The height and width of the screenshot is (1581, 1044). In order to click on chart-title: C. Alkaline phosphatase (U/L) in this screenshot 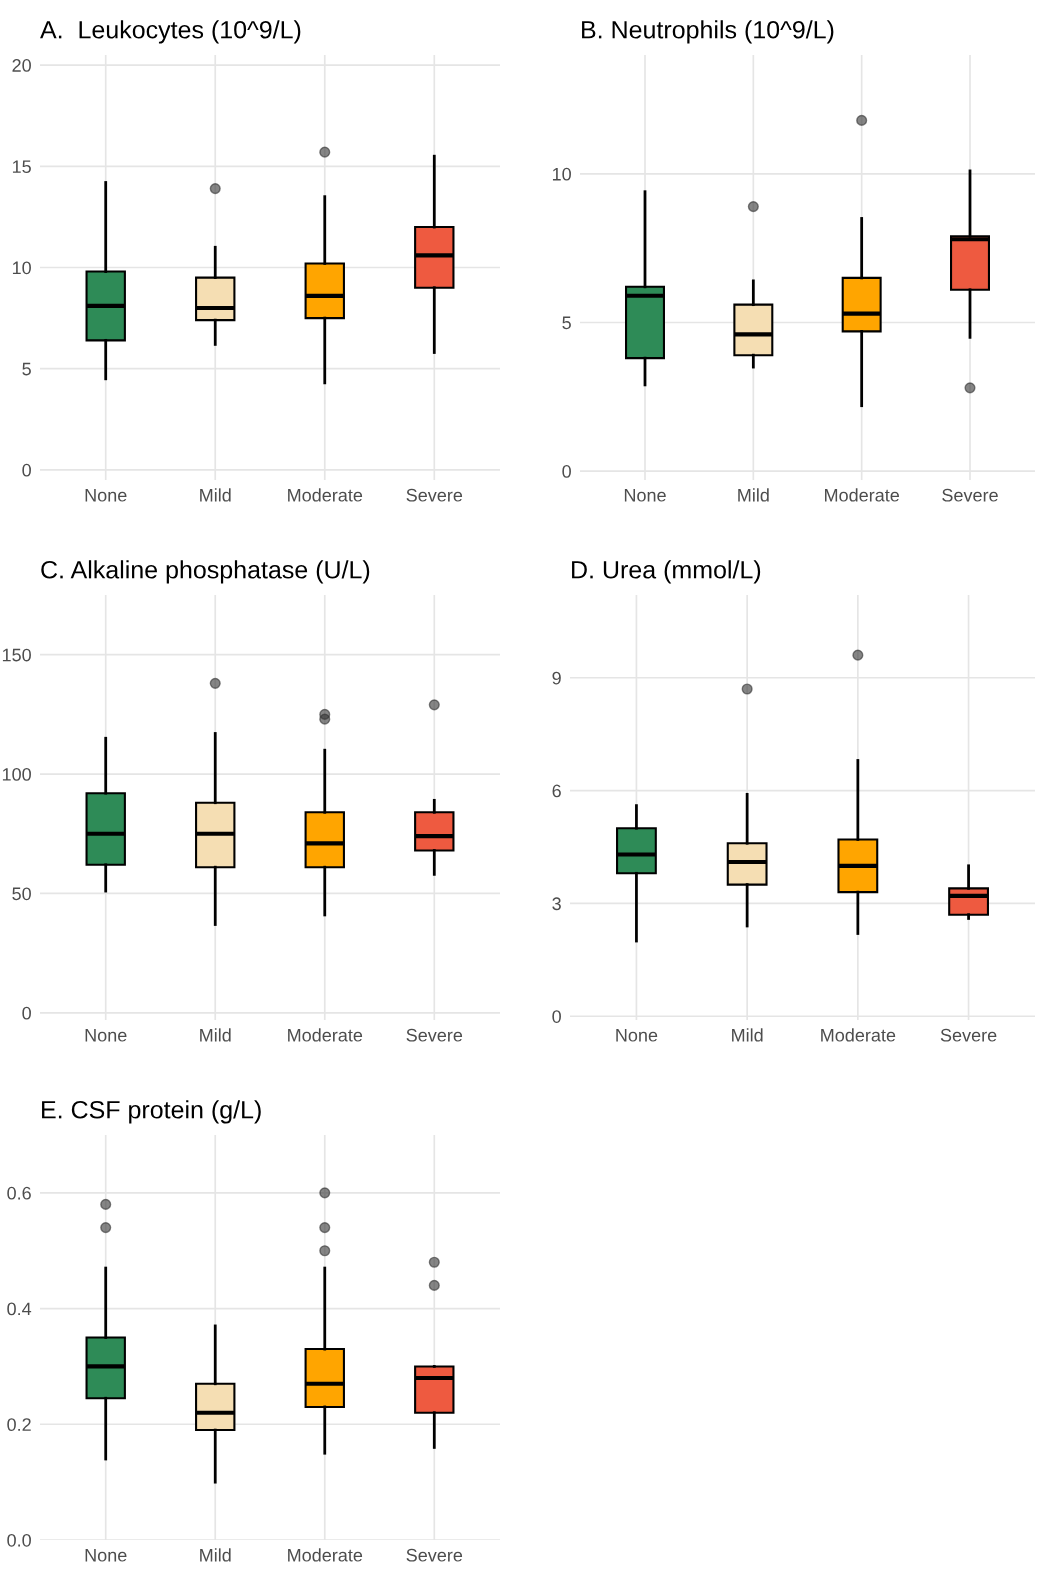, I will do `click(205, 572)`.